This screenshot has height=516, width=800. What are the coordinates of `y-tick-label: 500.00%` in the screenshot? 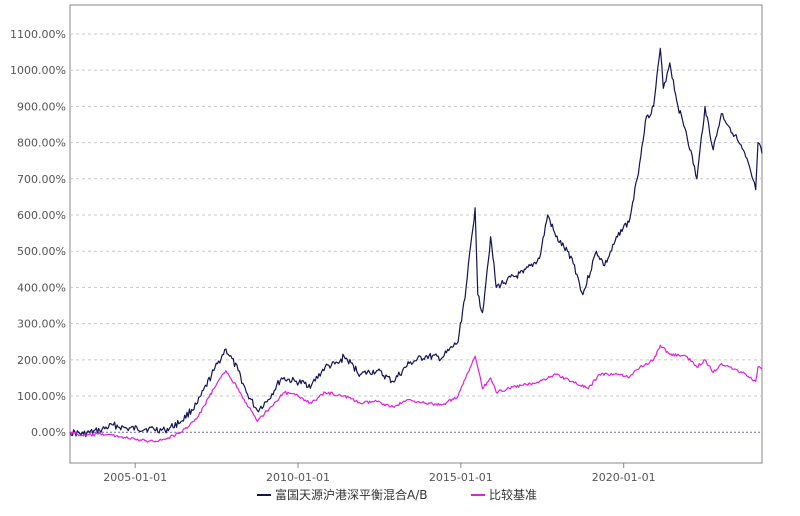 It's located at (41, 251).